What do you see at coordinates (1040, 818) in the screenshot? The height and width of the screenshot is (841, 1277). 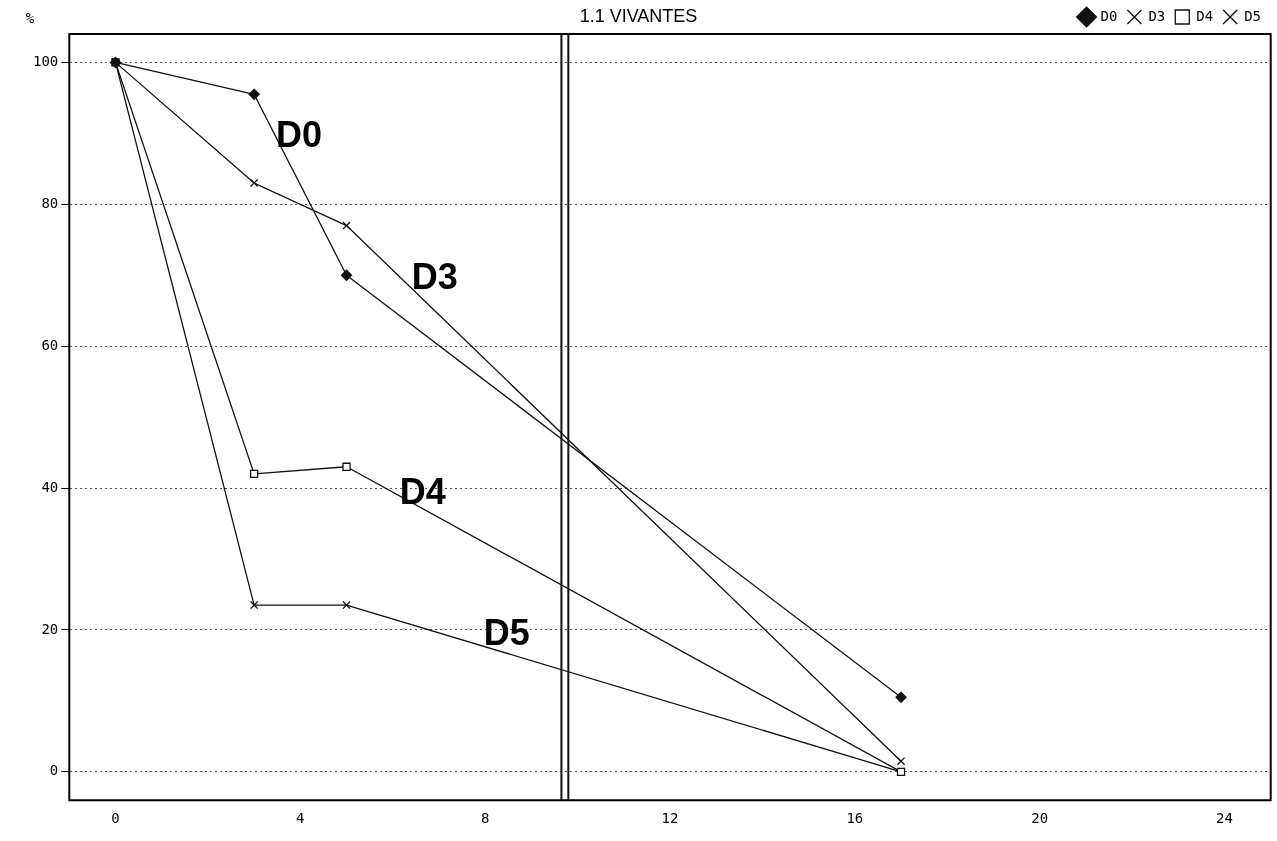 I see `x-tick-label: 20` at bounding box center [1040, 818].